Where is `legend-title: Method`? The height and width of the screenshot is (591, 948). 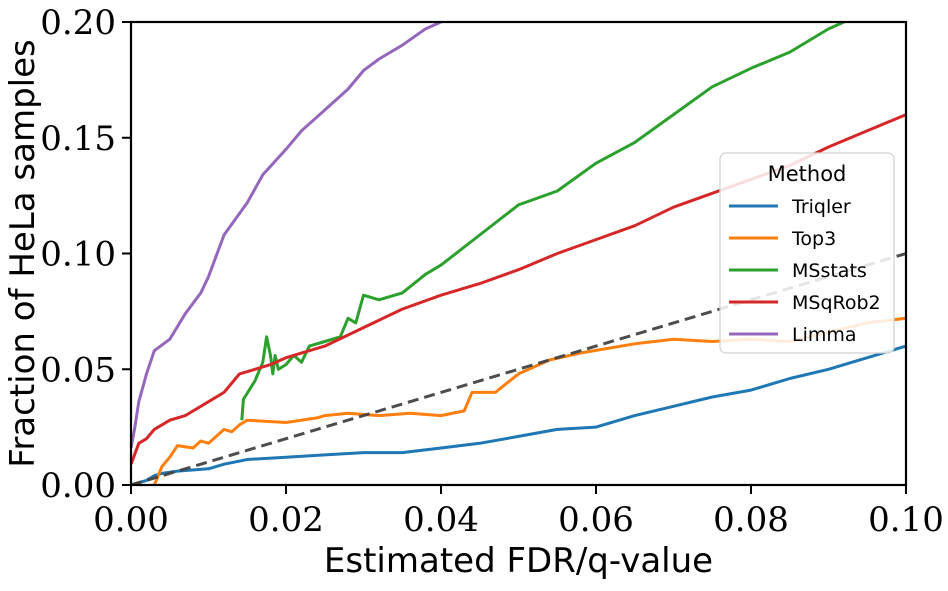
legend-title: Method is located at coordinates (807, 174).